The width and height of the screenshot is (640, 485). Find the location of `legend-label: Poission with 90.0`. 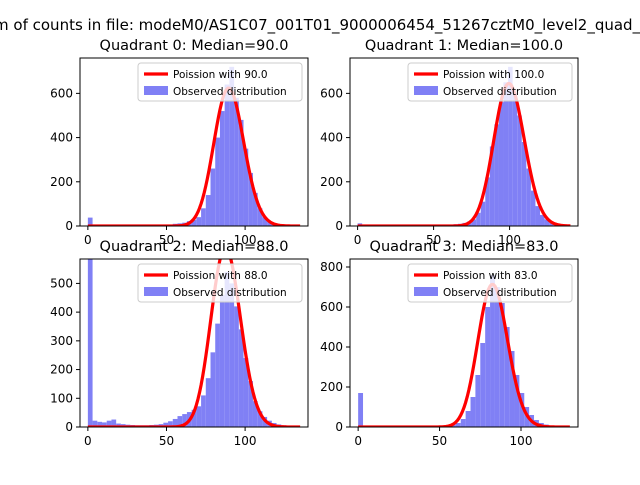

legend-label: Poission with 90.0 is located at coordinates (220, 75).